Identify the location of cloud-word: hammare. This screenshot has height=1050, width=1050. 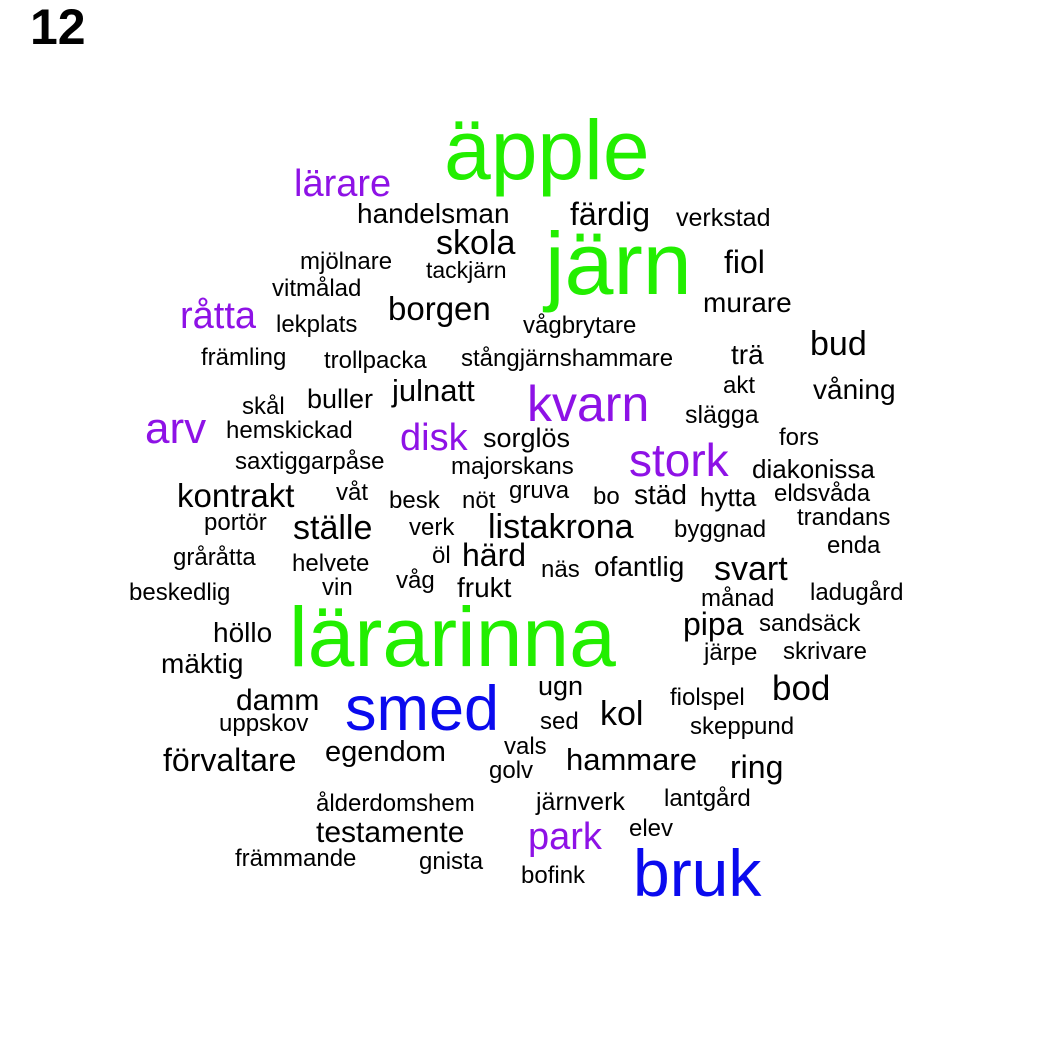
(631, 760).